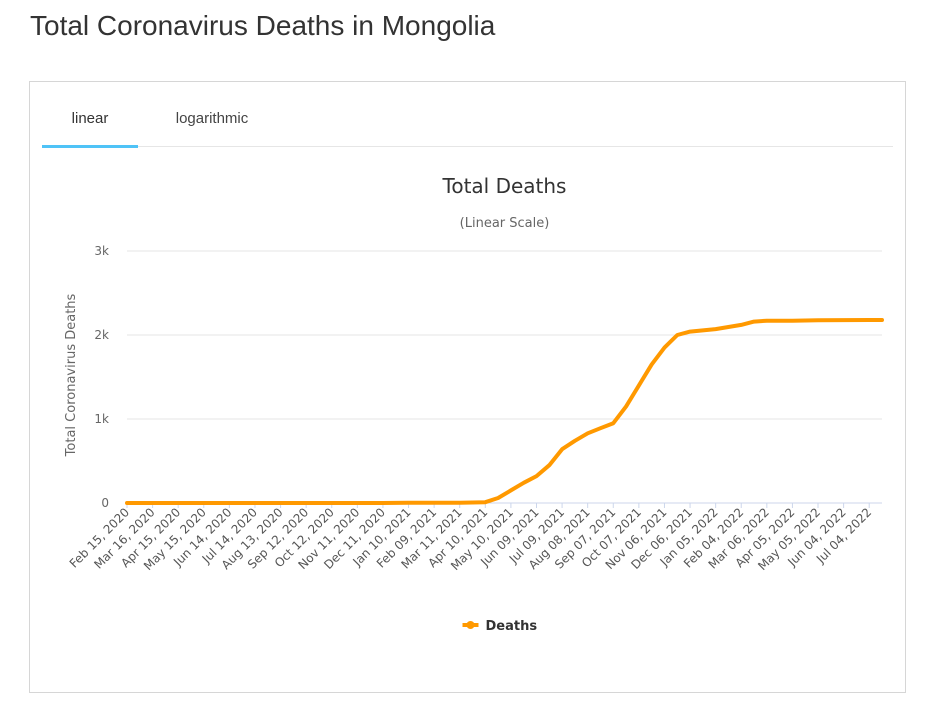  I want to click on scale-tabs: linear logarithmic, so click(467, 125).